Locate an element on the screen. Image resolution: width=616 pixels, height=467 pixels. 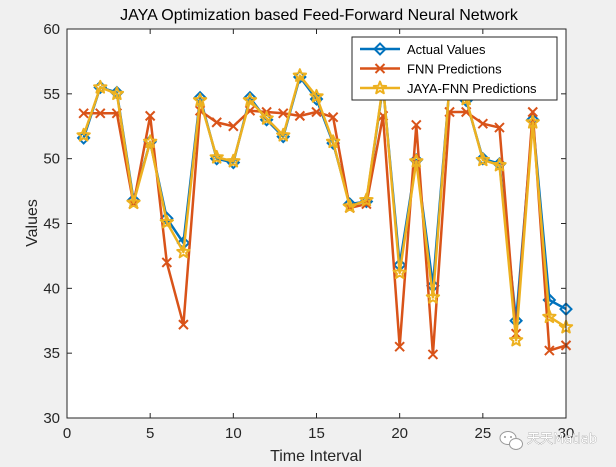
y-tick-label: 50 is located at coordinates (51, 159).